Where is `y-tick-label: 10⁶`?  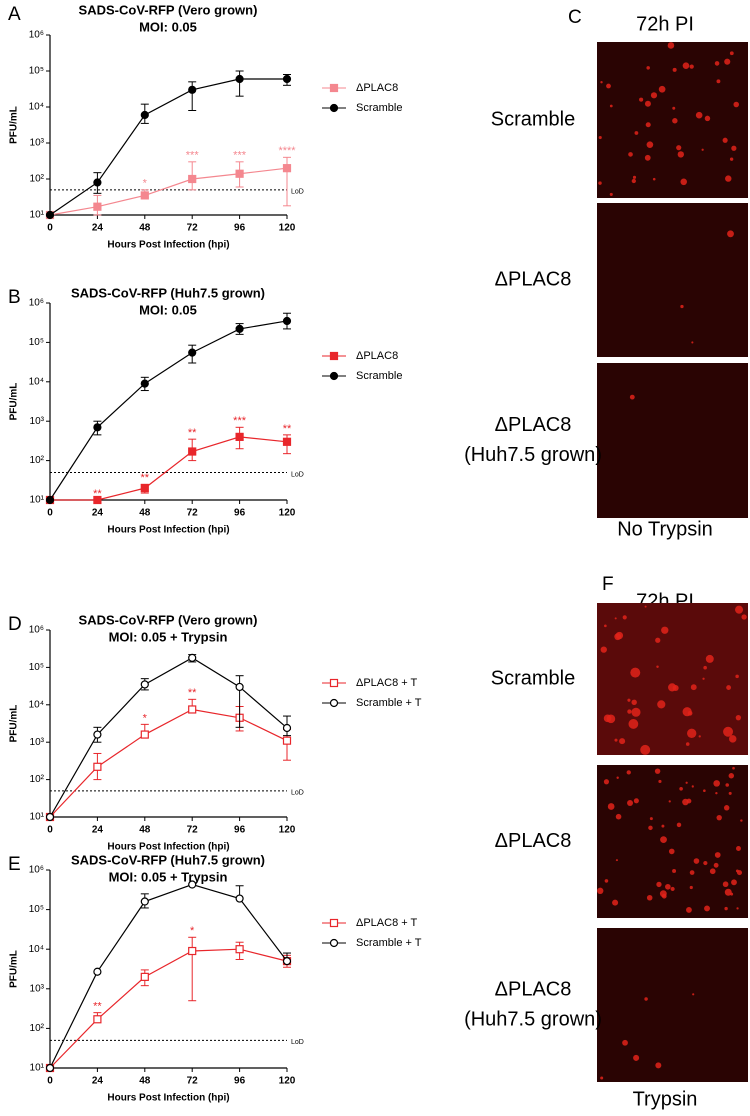 y-tick-label: 10⁶ is located at coordinates (36, 870).